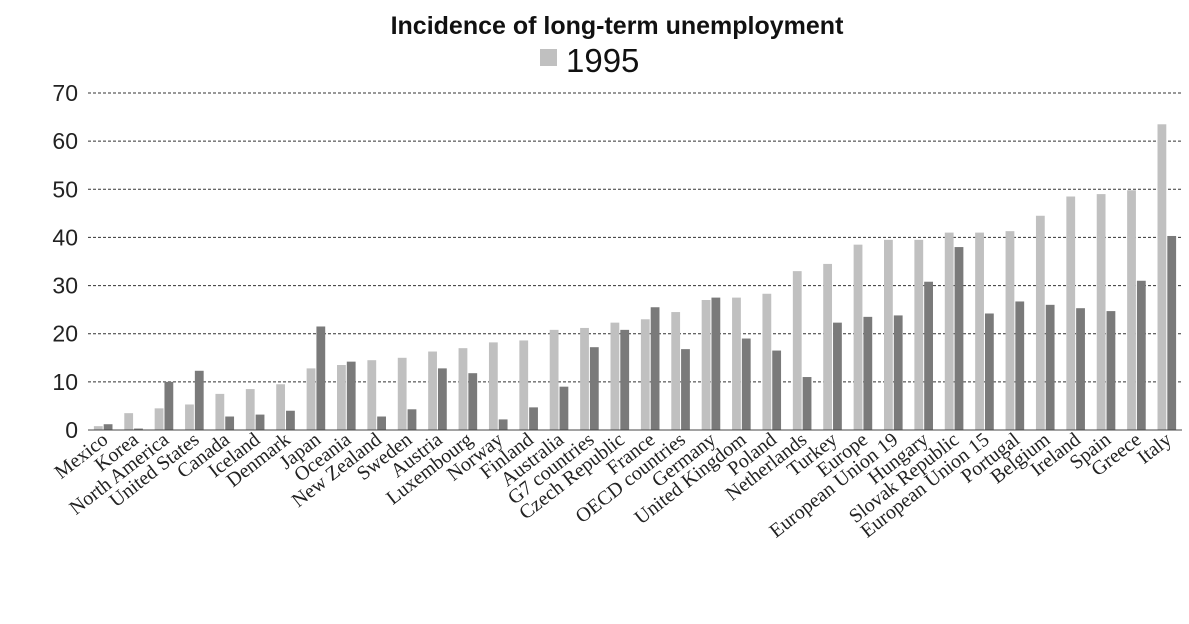  What do you see at coordinates (71, 430) in the screenshot?
I see `y-tick-label: 0` at bounding box center [71, 430].